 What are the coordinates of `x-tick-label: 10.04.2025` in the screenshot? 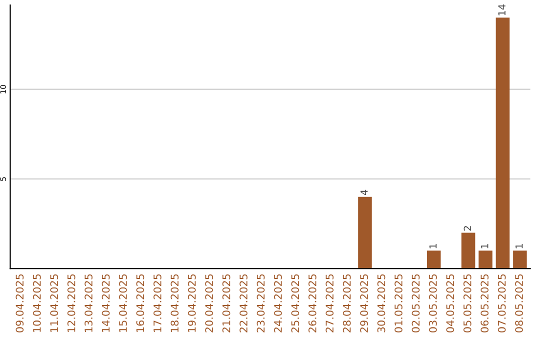 It's located at (36, 303).